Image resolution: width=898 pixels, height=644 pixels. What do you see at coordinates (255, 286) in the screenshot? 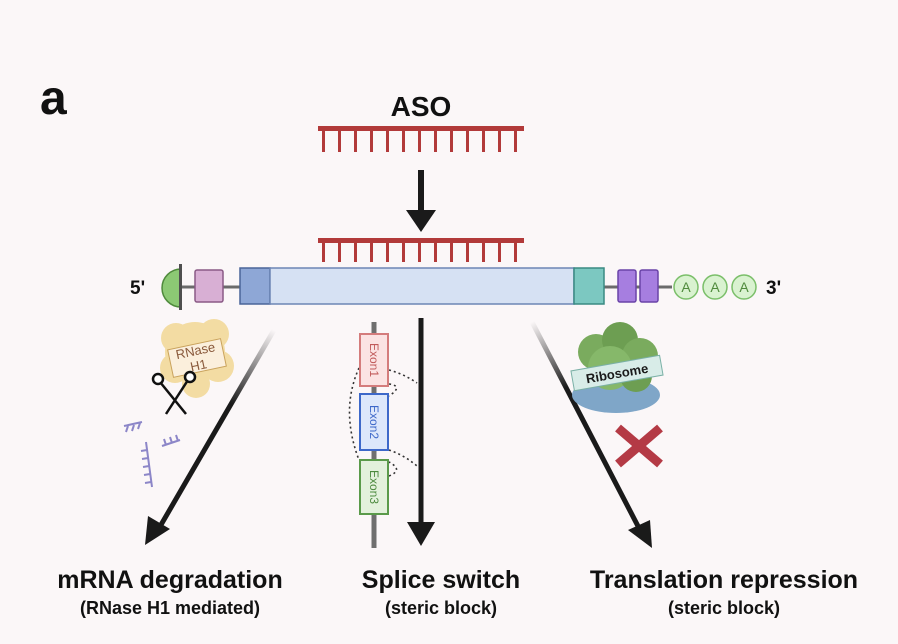
I see `start-region` at bounding box center [255, 286].